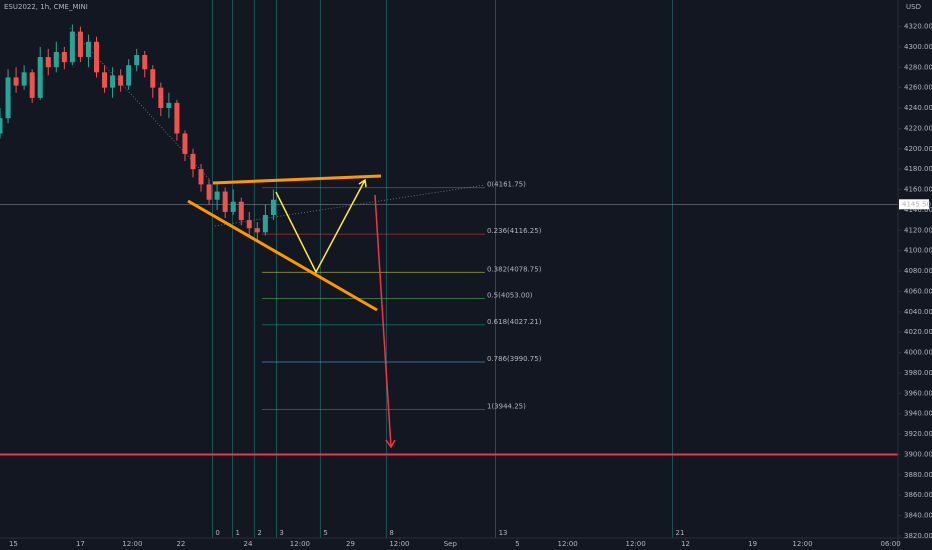  Describe the element at coordinates (918, 495) in the screenshot. I see `y-tick-label: 3860.00` at that location.